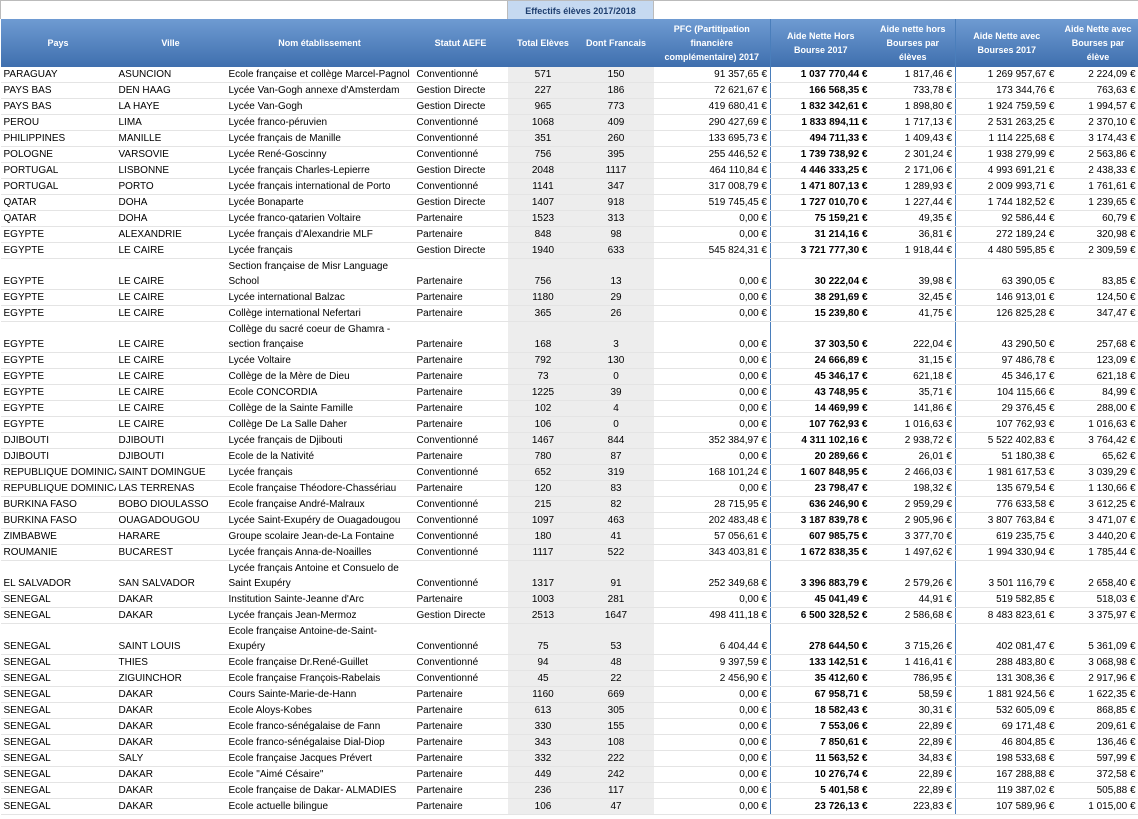 The height and width of the screenshot is (819, 1138). I want to click on column-header: Nom établissement, so click(320, 43).